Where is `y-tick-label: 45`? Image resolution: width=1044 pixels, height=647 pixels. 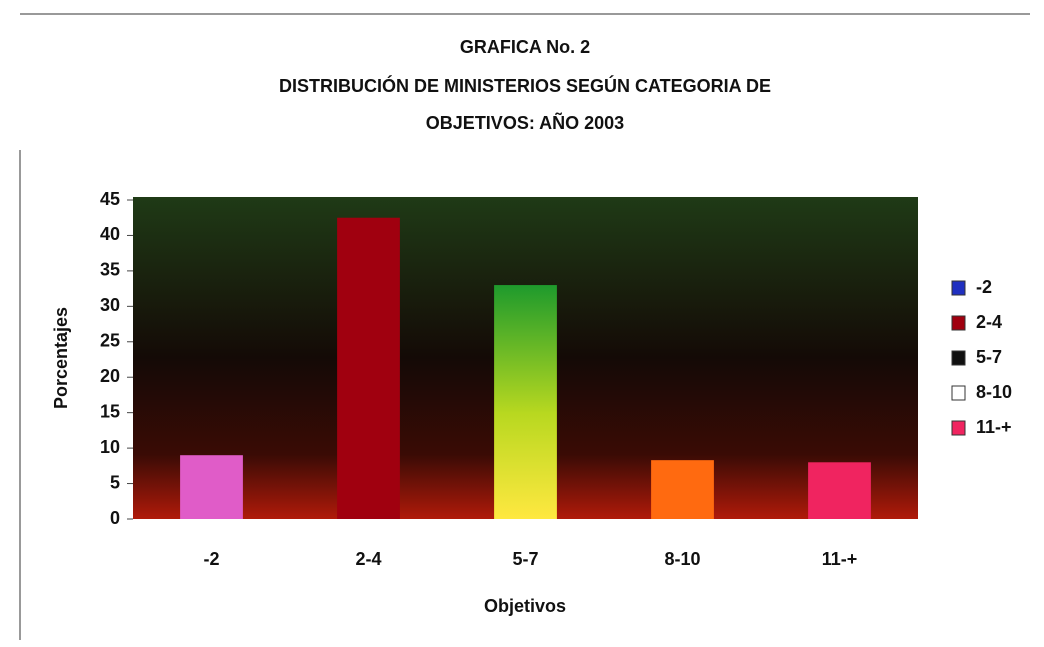
y-tick-label: 45 is located at coordinates (110, 199).